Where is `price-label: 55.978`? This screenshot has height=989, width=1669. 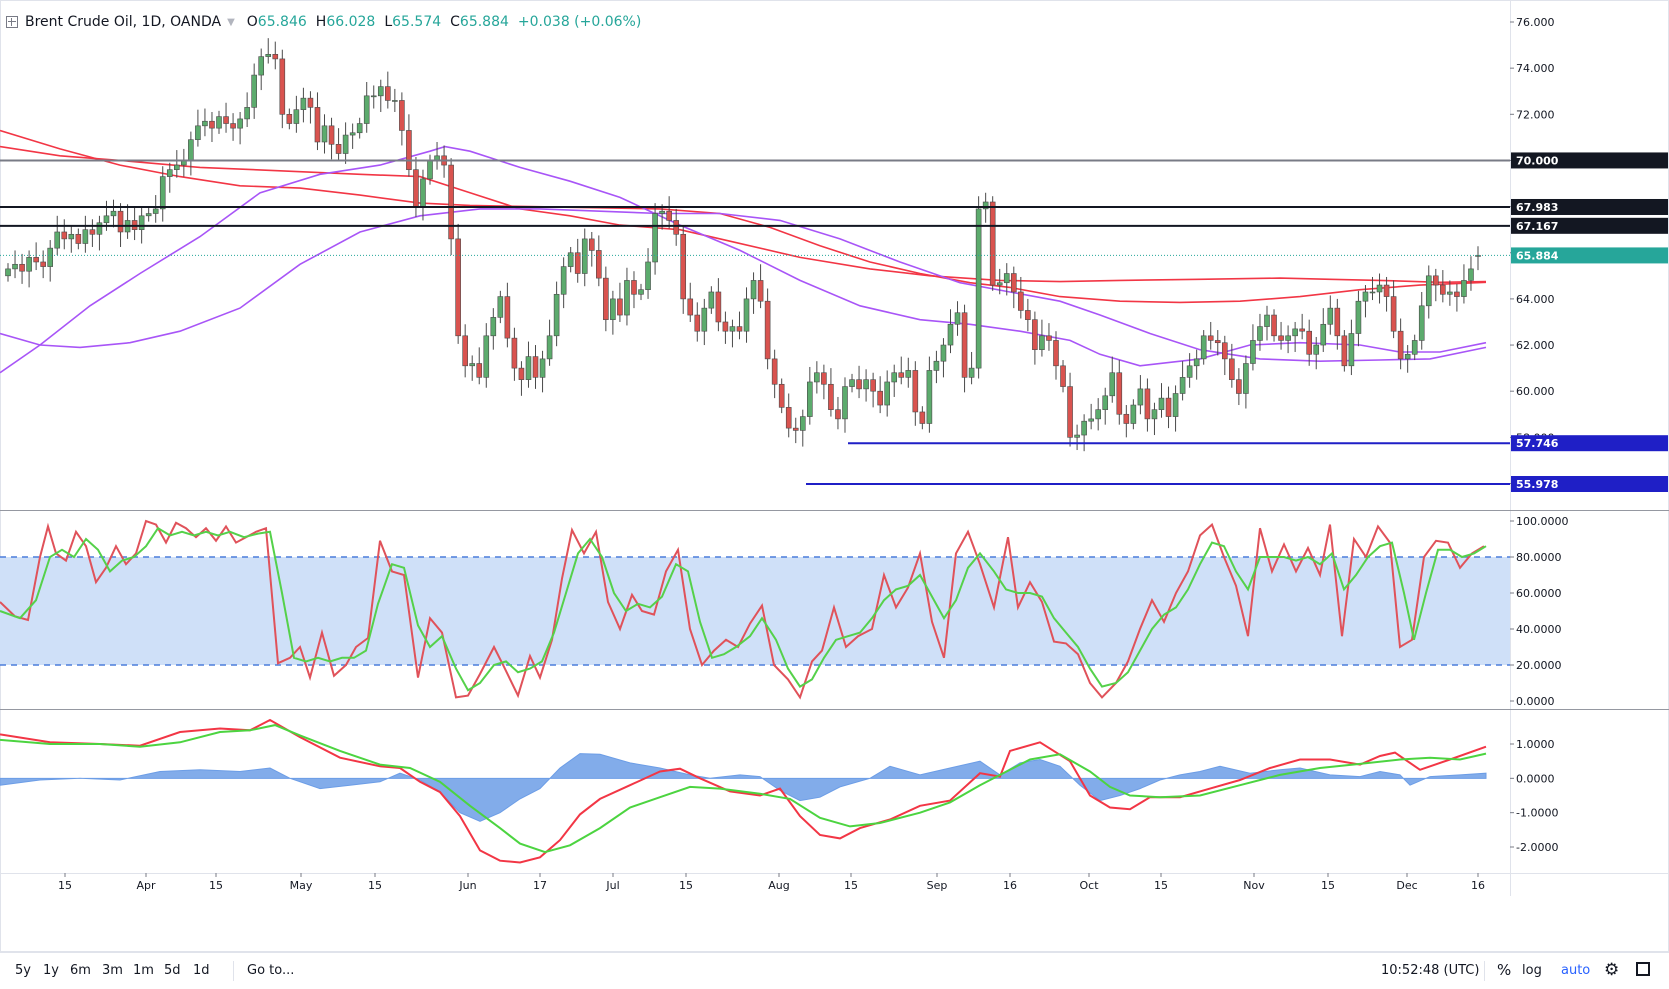
price-label: 55.978 is located at coordinates (1537, 484).